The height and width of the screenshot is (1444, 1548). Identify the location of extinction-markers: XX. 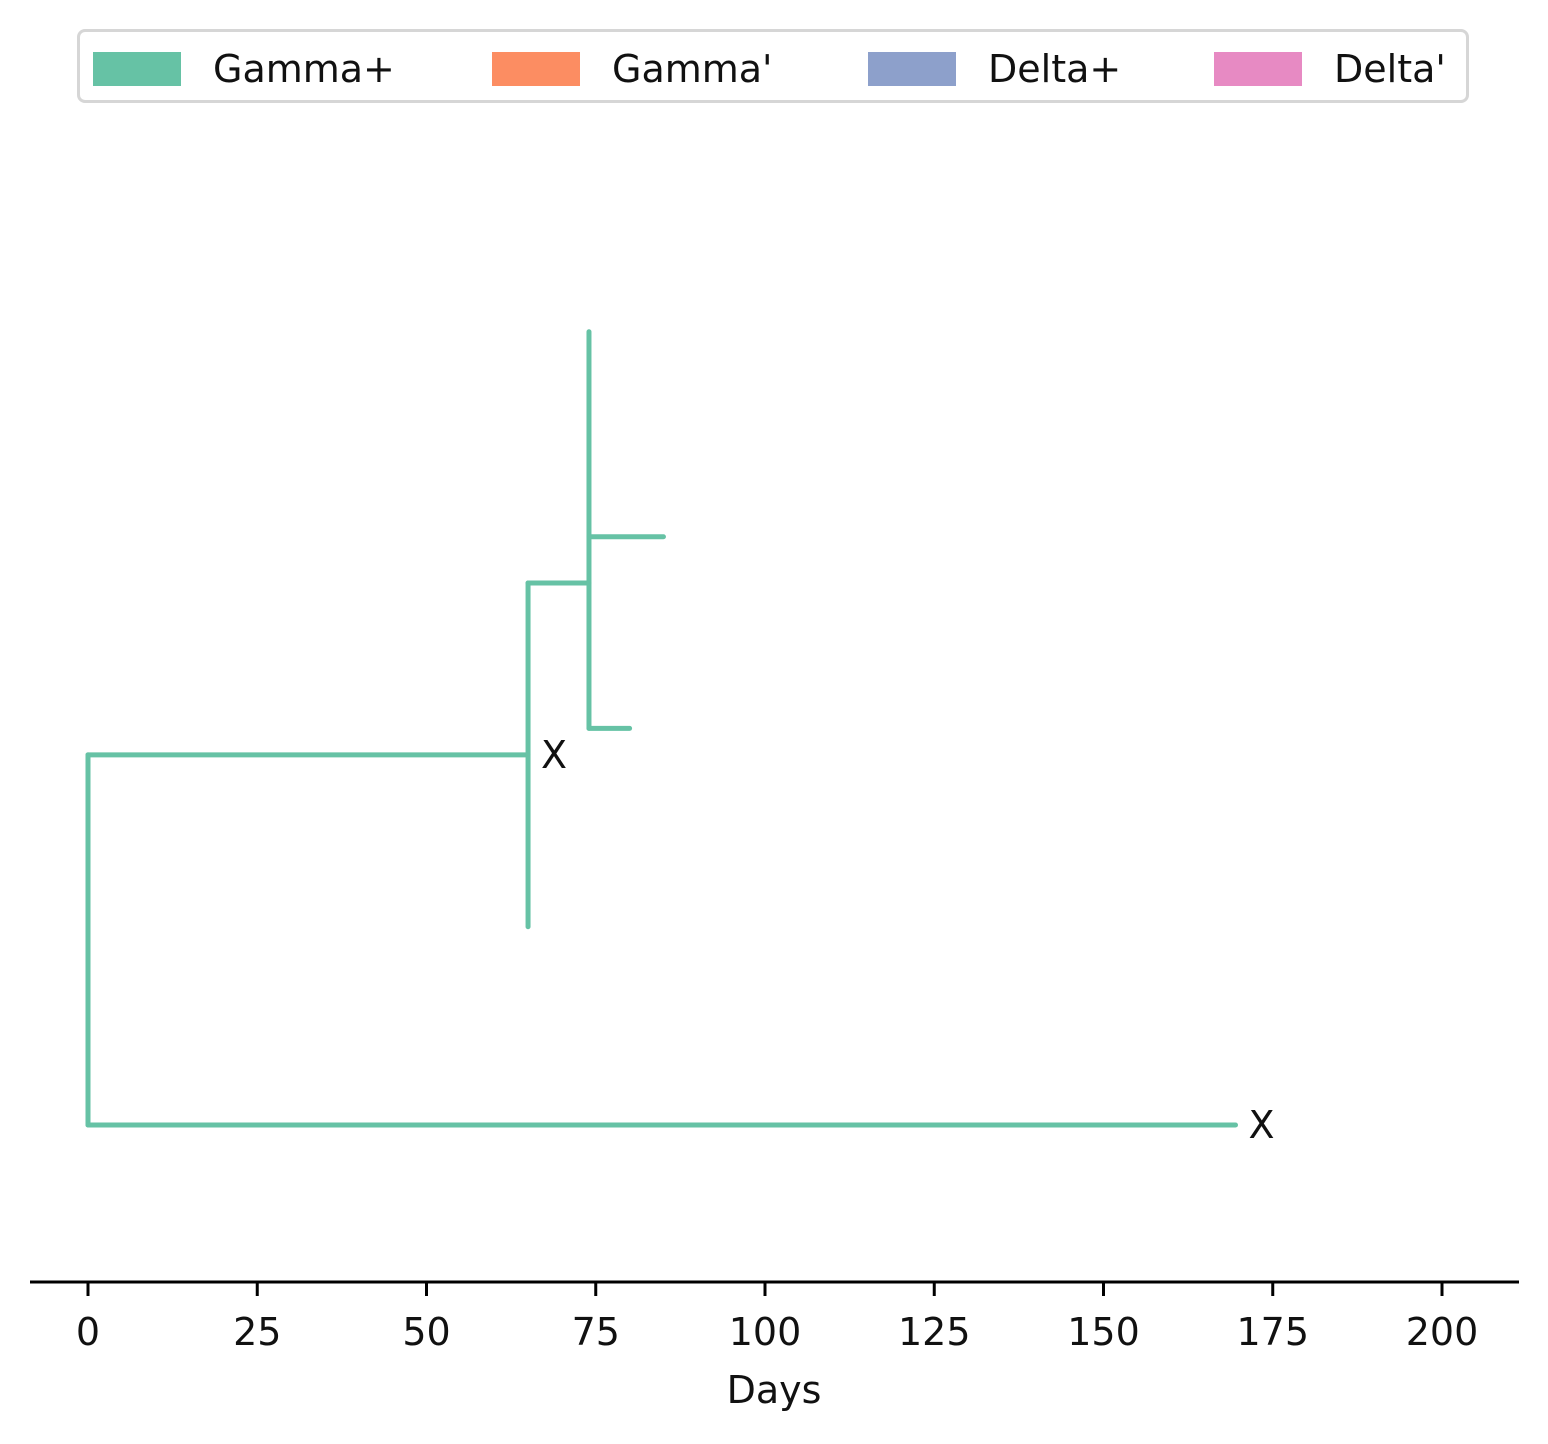
(908, 940).